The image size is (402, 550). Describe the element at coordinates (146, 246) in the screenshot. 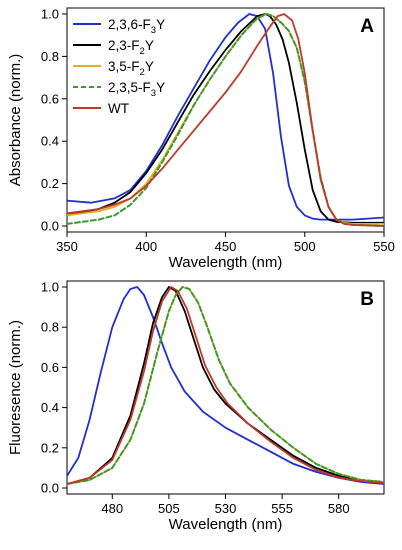

I see `x-tick-label: 400` at that location.